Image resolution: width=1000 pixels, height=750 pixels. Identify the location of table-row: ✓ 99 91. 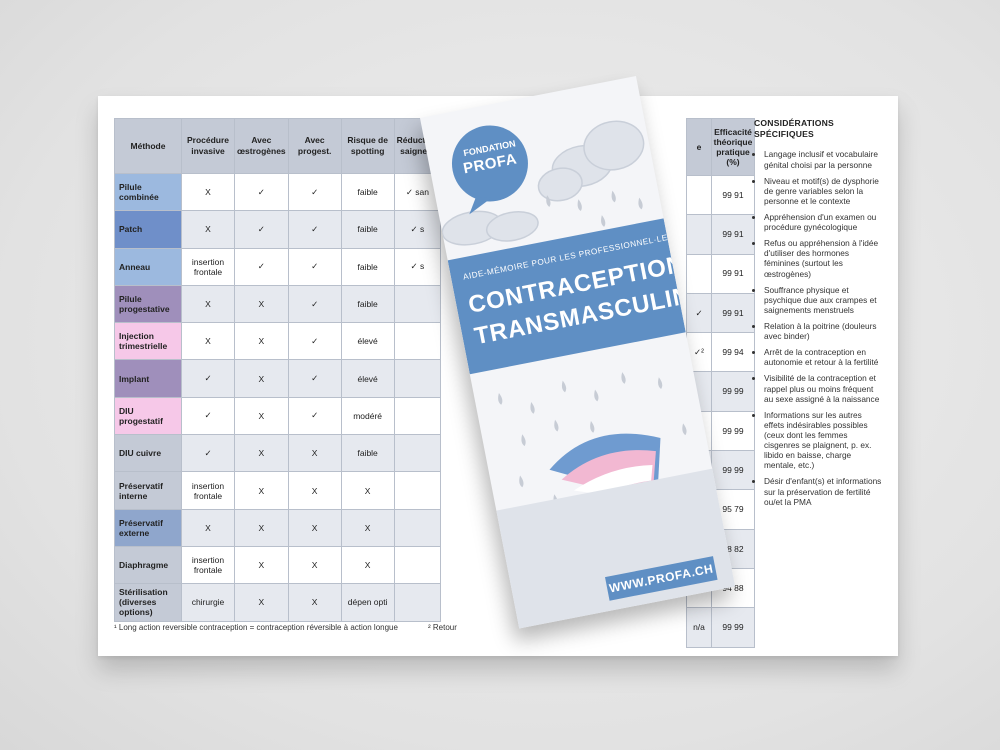
(720, 313).